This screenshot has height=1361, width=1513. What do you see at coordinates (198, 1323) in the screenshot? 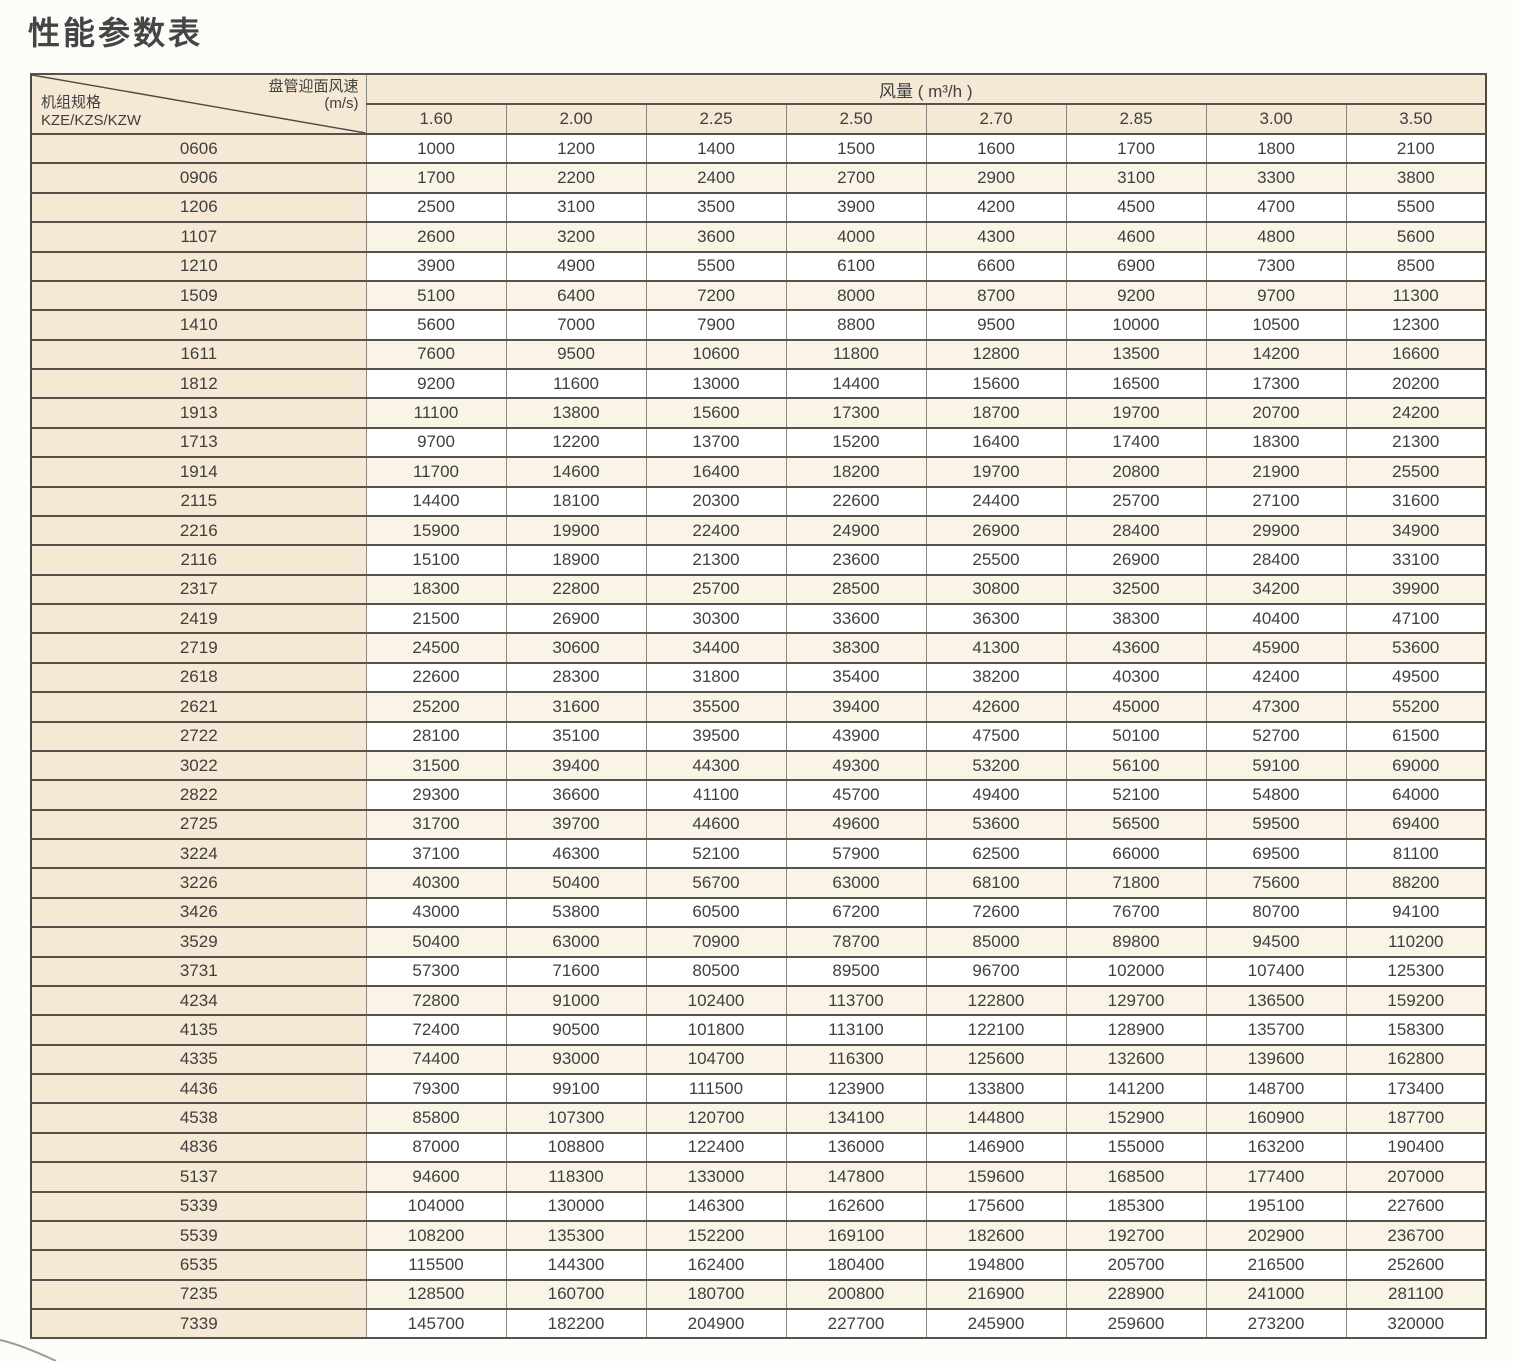
I see `model-cell: 7339` at bounding box center [198, 1323].